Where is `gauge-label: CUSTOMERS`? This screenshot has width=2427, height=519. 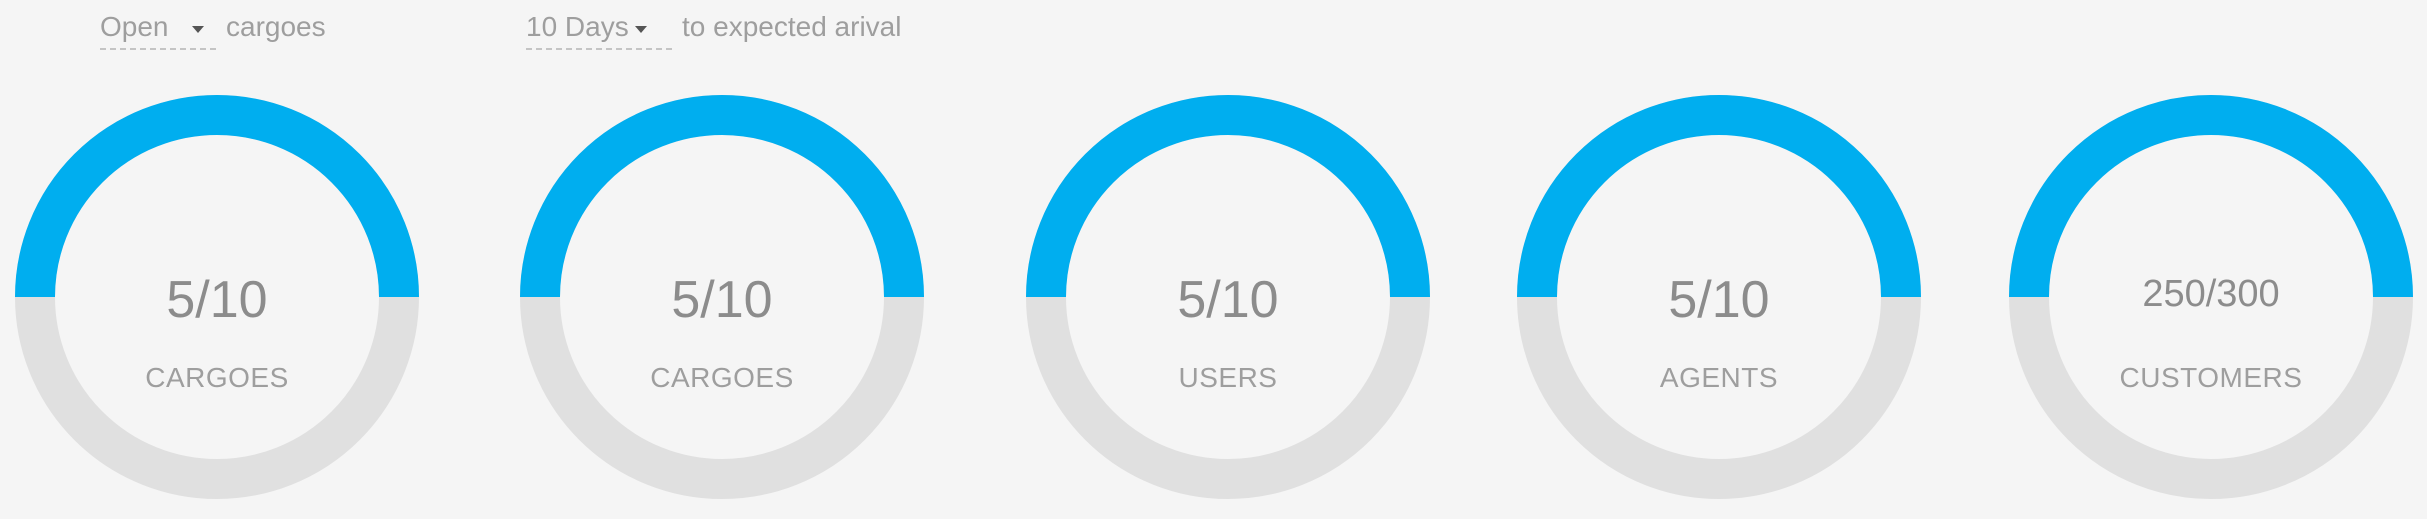
gauge-label: CUSTOMERS is located at coordinates (2211, 377).